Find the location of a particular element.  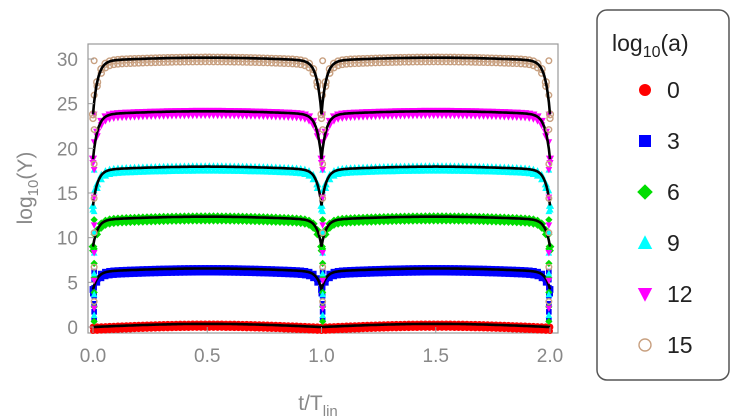

legend-label: 12 is located at coordinates (680, 294).